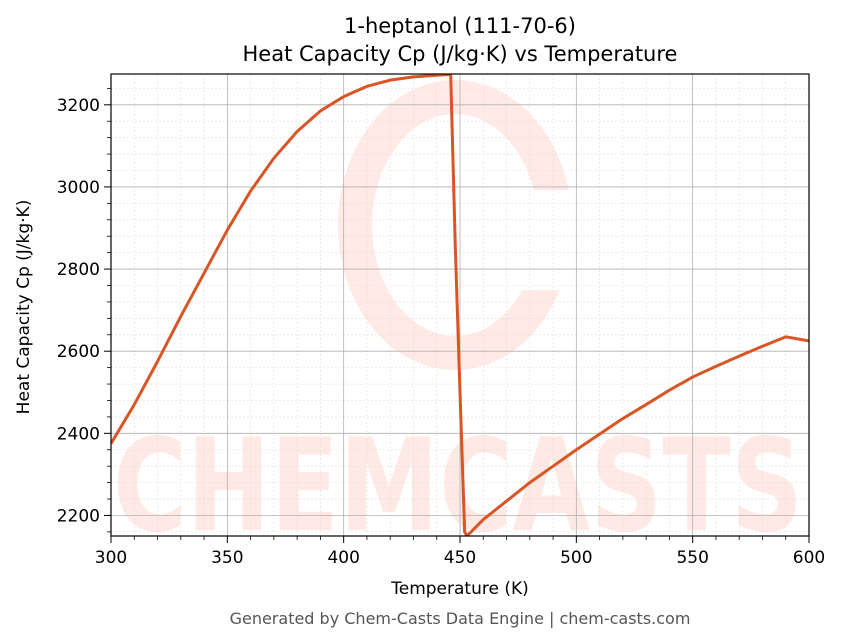  I want to click on y-tick-label: 2200, so click(78, 516).